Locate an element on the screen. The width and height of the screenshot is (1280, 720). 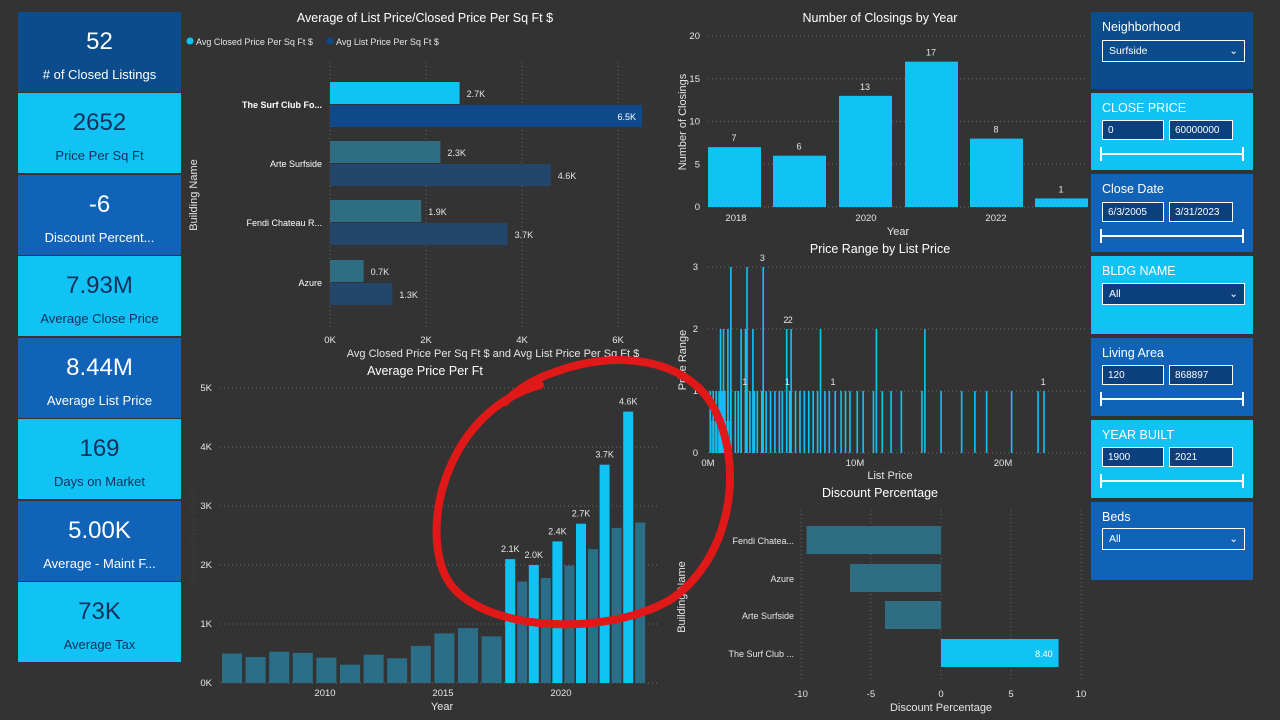
kpi-value: 169 is located at coordinates (99, 448).